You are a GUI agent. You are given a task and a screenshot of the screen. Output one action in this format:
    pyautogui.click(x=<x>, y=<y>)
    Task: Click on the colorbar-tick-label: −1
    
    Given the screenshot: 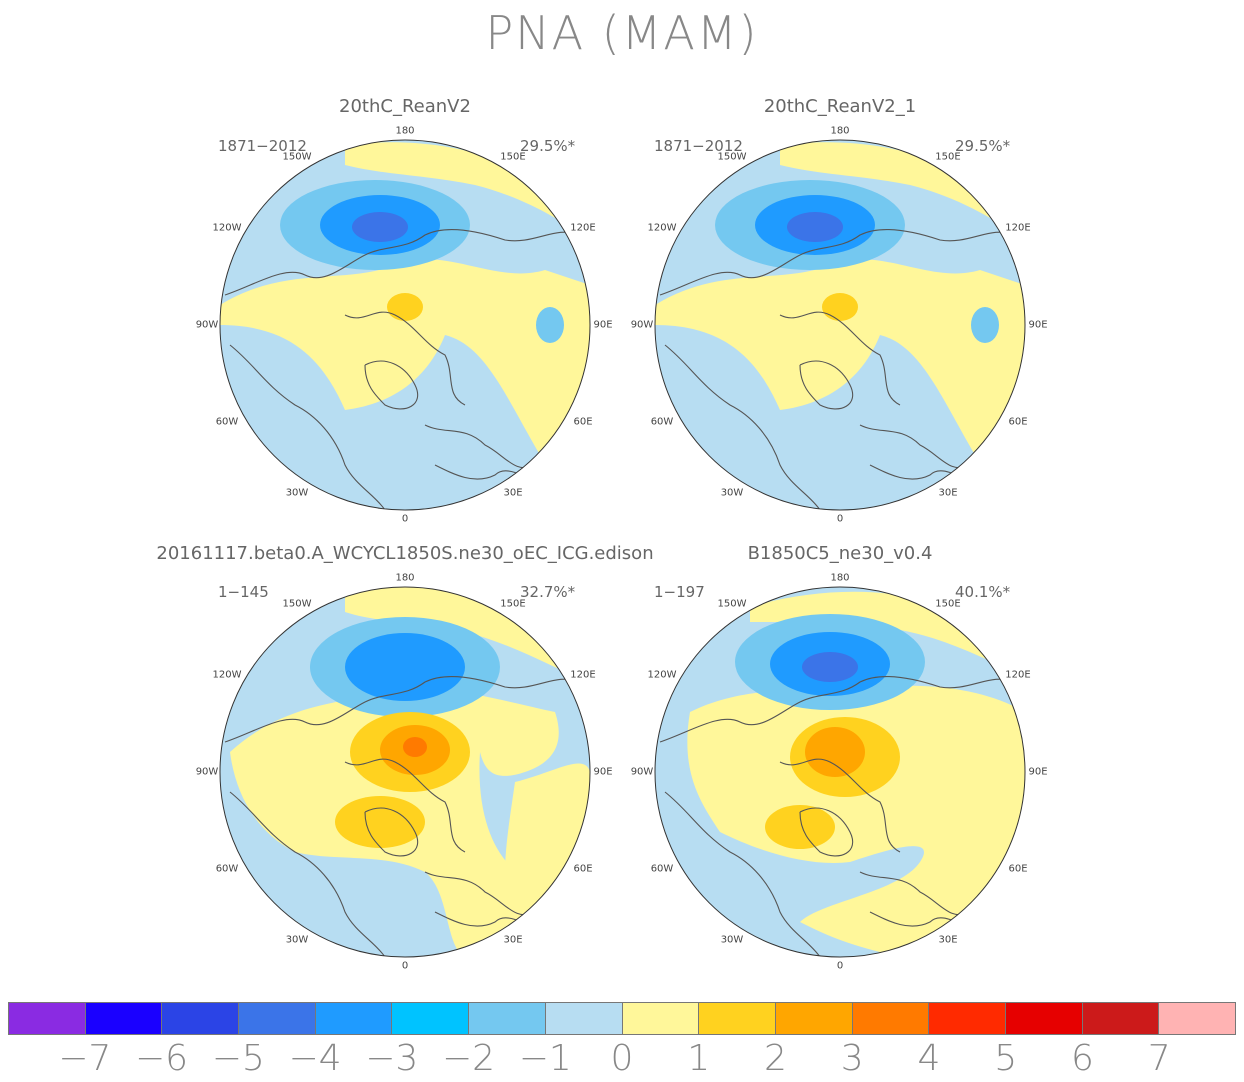 What is the action you would take?
    pyautogui.click(x=545, y=1058)
    